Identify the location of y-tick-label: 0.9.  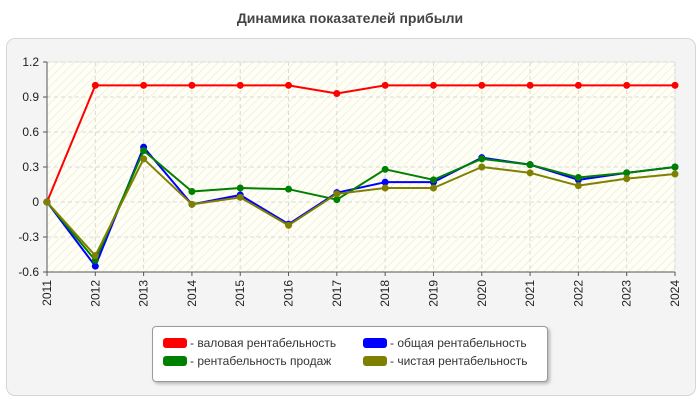
(30, 97).